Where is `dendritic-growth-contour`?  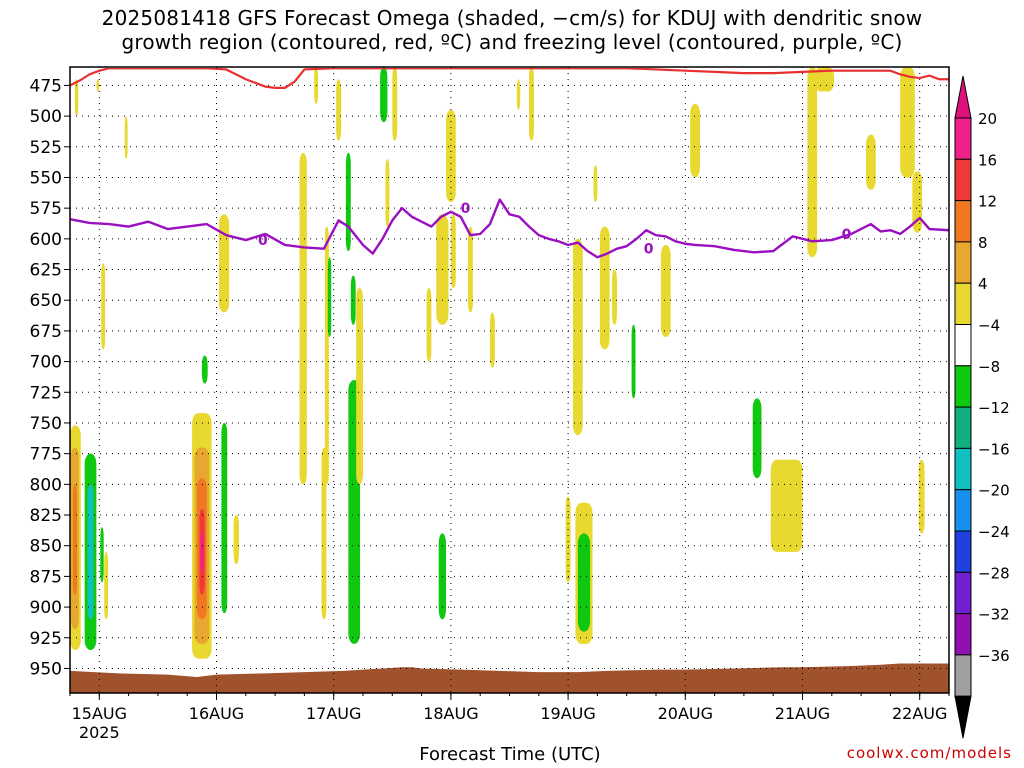 dendritic-growth-contour is located at coordinates (509, 78).